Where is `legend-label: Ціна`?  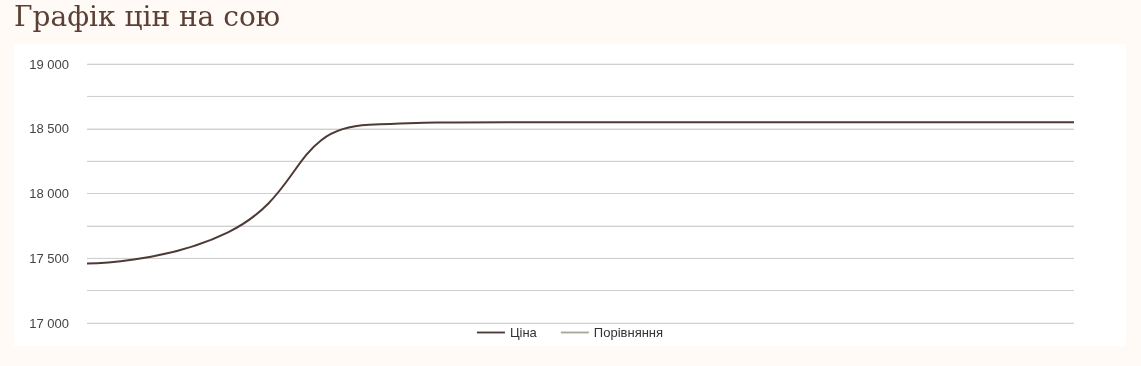
legend-label: Ціна is located at coordinates (523, 332).